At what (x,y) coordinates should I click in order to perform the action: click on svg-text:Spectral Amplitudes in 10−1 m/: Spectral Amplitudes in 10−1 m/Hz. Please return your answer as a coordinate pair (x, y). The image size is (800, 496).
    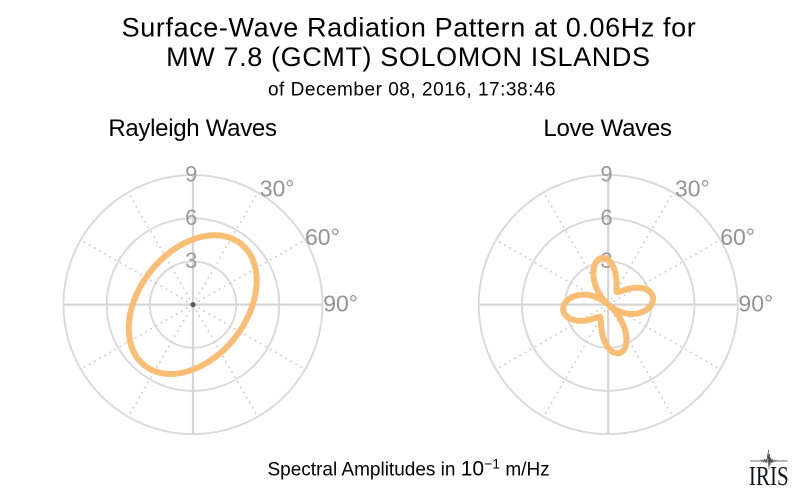
    Looking at the image, I should click on (408, 467).